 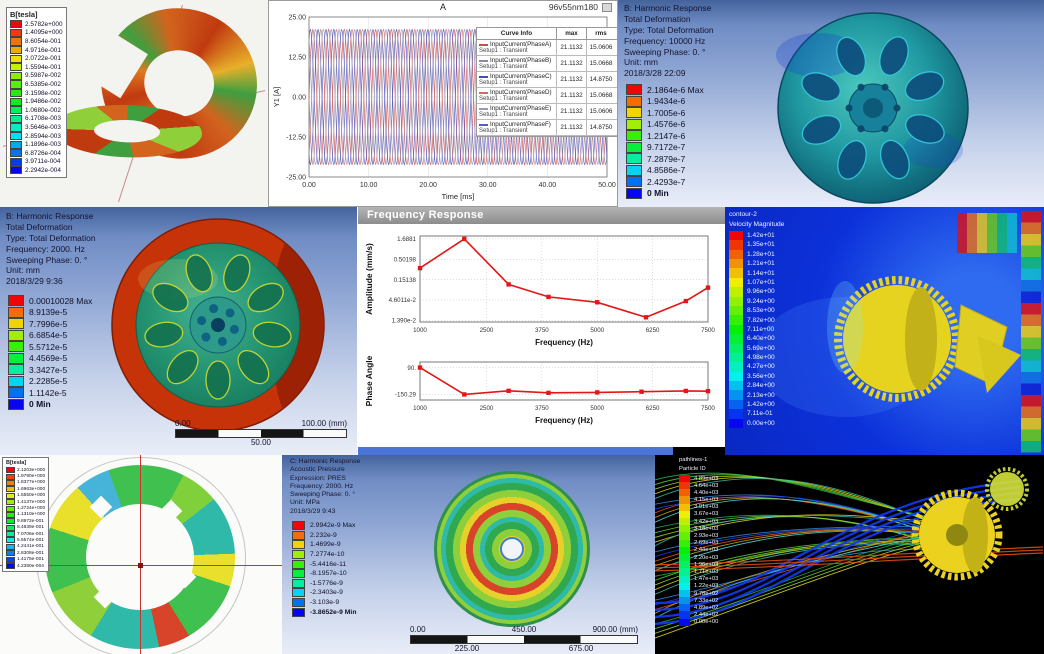 I want to click on legend-value: 1.1310e+000, so click(x=31, y=515).